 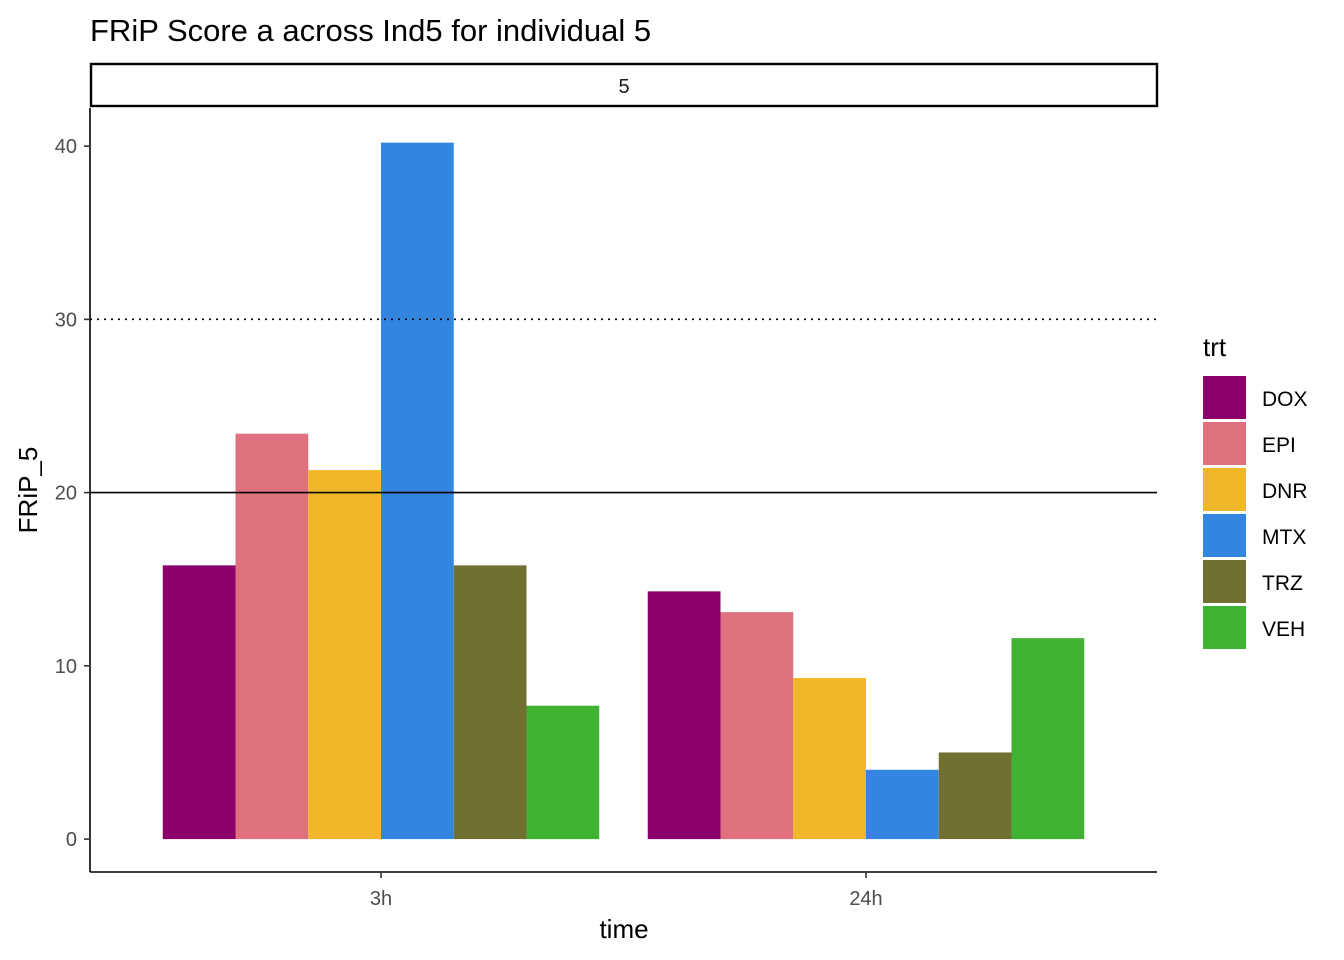 I want to click on bar-epi-24h, so click(x=757, y=726).